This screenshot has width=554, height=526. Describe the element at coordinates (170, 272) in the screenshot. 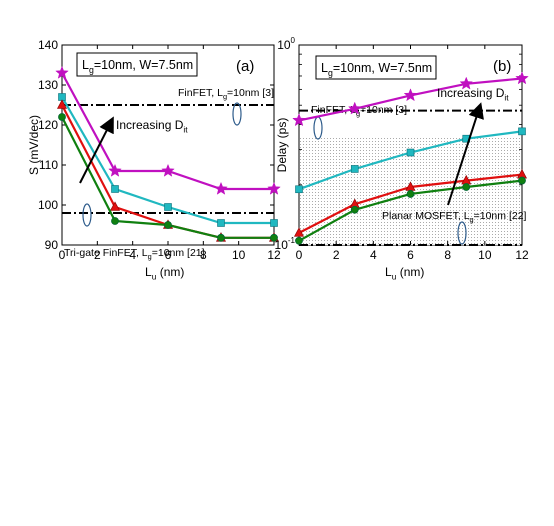

I see `x-axis-label-a-rest: (nm)` at that location.